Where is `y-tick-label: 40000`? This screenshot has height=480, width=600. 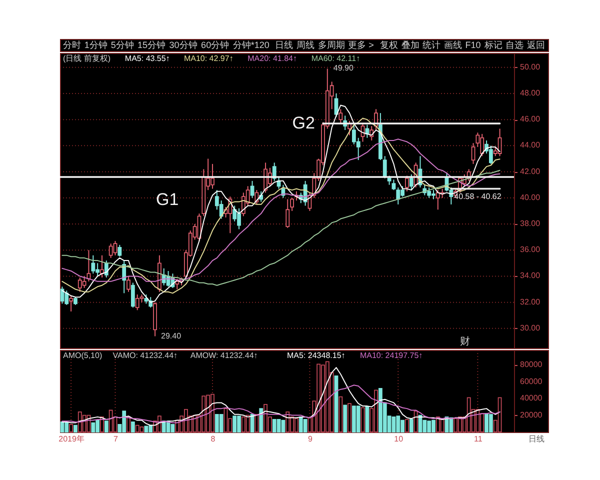
y-tick-label: 40000 is located at coordinates (531, 398).